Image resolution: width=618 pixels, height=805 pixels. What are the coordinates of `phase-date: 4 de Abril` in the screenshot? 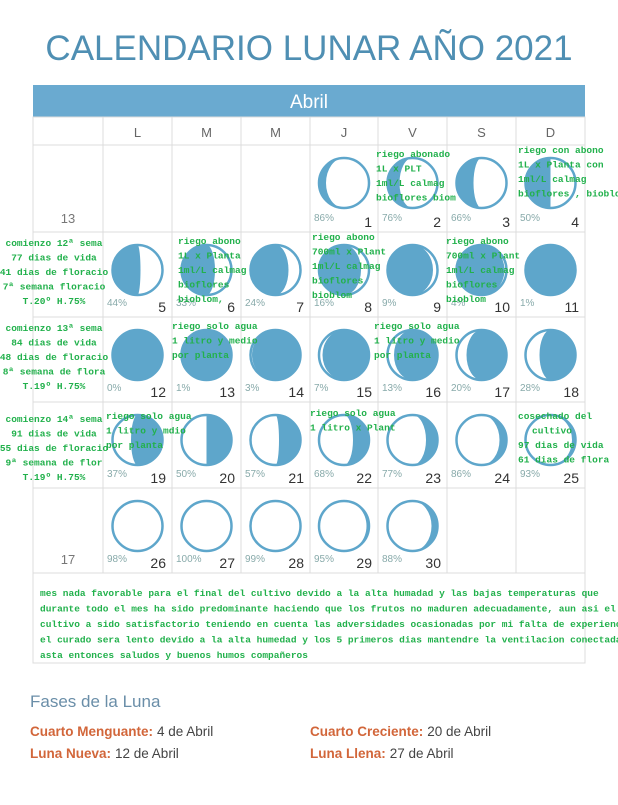 It's located at (185, 731).